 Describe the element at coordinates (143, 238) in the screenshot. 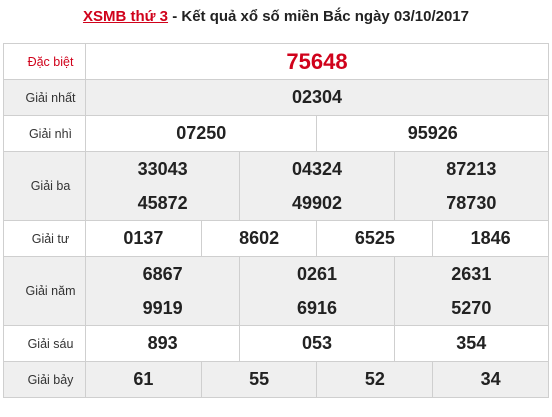

I see `fourth-prize-number: 0137` at that location.